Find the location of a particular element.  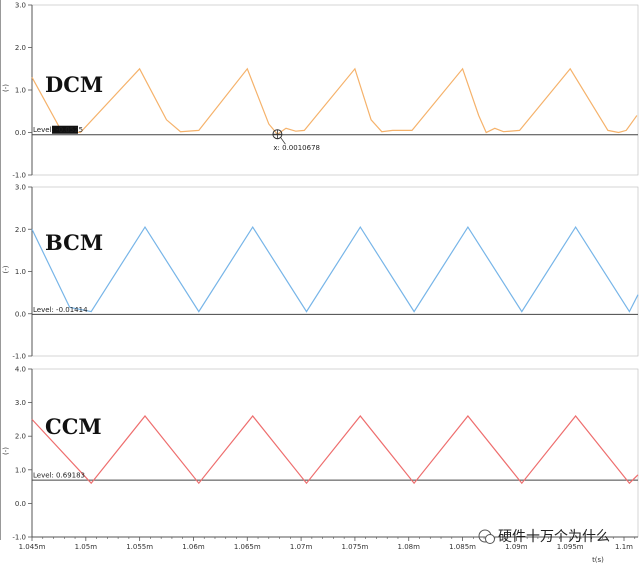

bcm-ylabel: (-) is located at coordinates (6, 269).